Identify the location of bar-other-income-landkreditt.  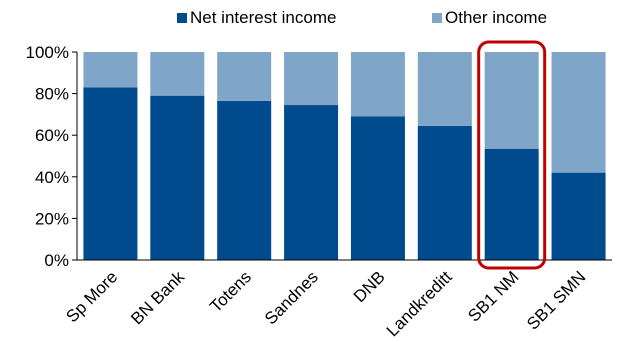
(444, 89).